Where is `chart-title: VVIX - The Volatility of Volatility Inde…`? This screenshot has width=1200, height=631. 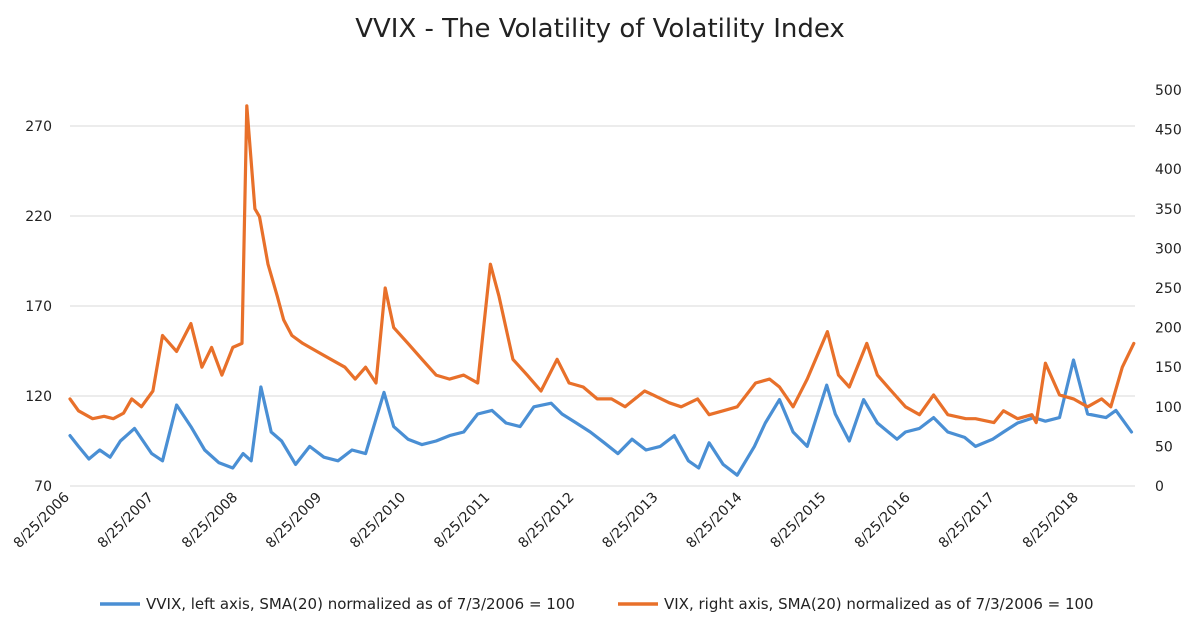
chart-title: VVIX - The Volatility of Volatility Inde… is located at coordinates (600, 29).